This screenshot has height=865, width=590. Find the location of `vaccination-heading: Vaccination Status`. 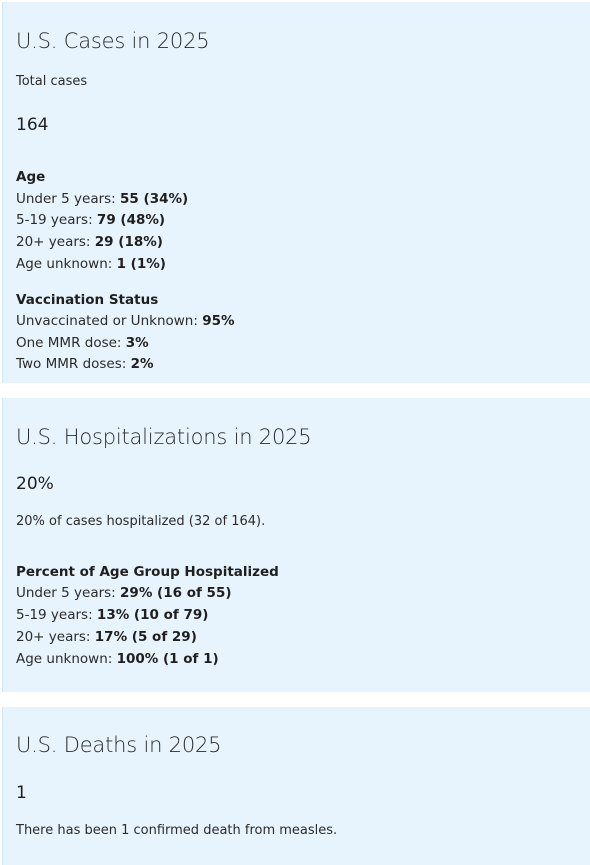

vaccination-heading: Vaccination Status is located at coordinates (87, 300).